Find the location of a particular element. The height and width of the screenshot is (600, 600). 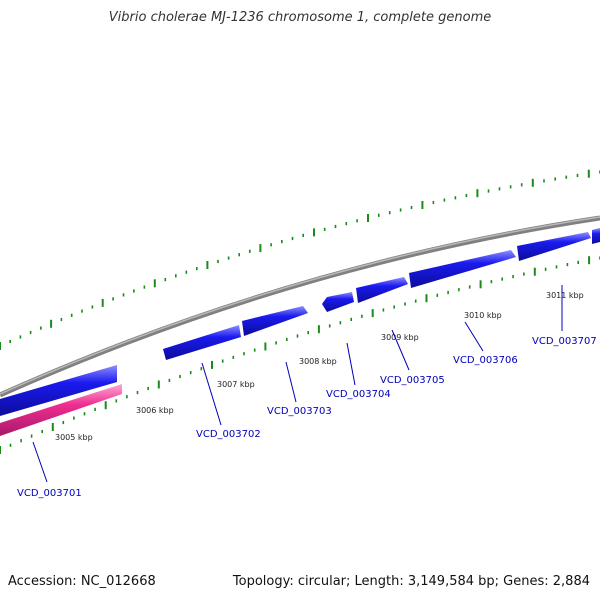

gene-label: VCD_003706 is located at coordinates (485, 360).